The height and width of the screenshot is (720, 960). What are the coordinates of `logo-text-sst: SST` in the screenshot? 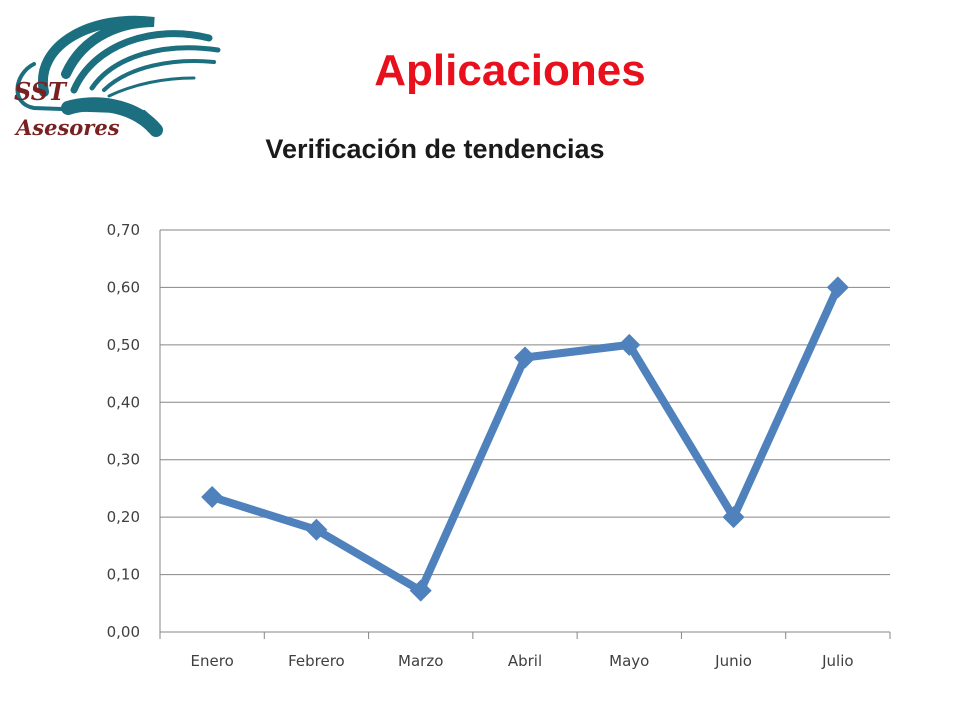 It's located at (41, 91).